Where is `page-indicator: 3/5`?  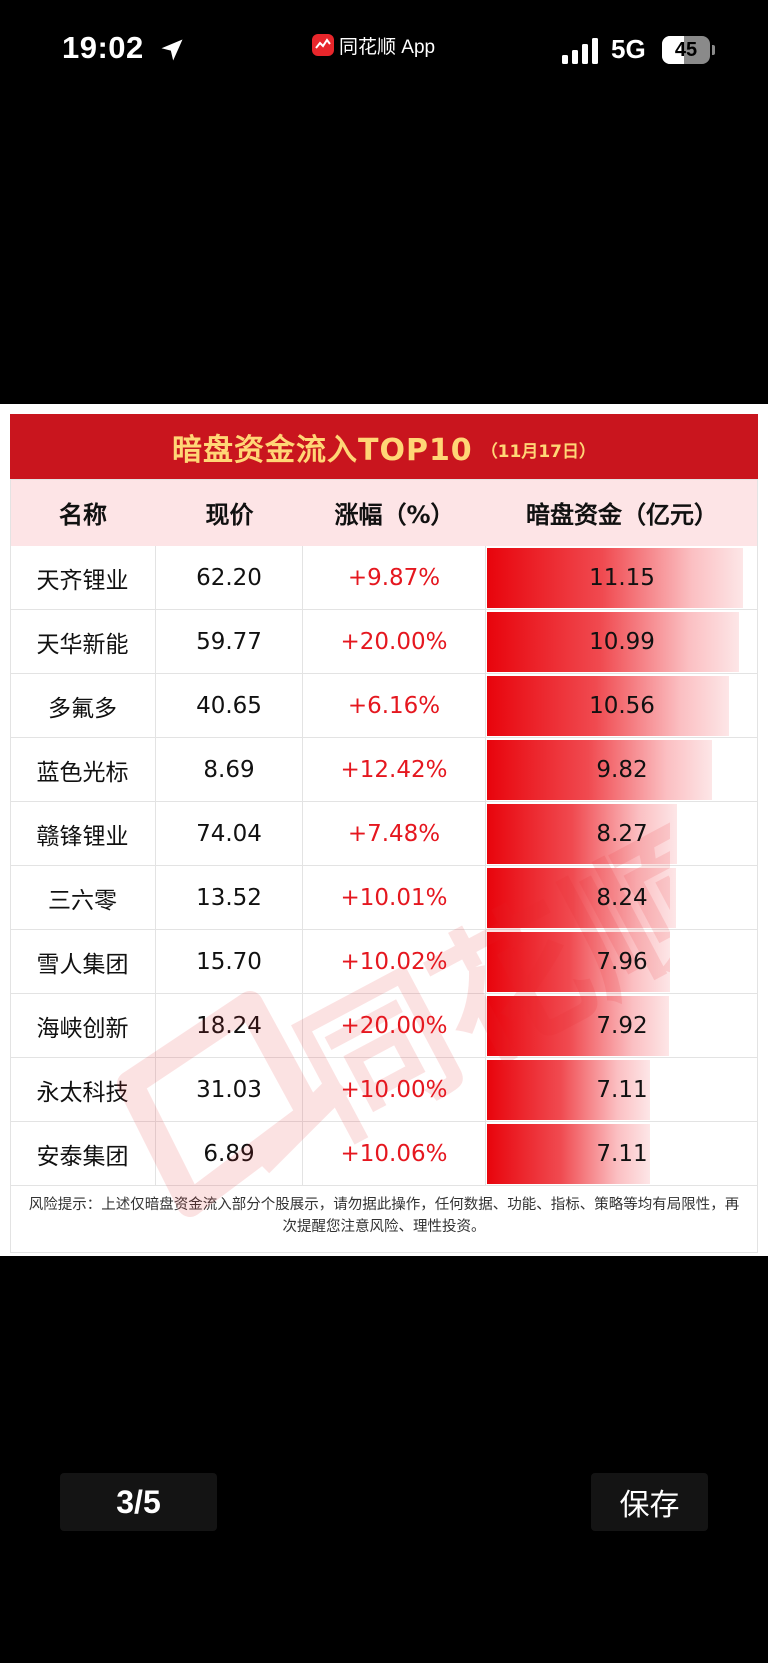 page-indicator: 3/5 is located at coordinates (138, 1502).